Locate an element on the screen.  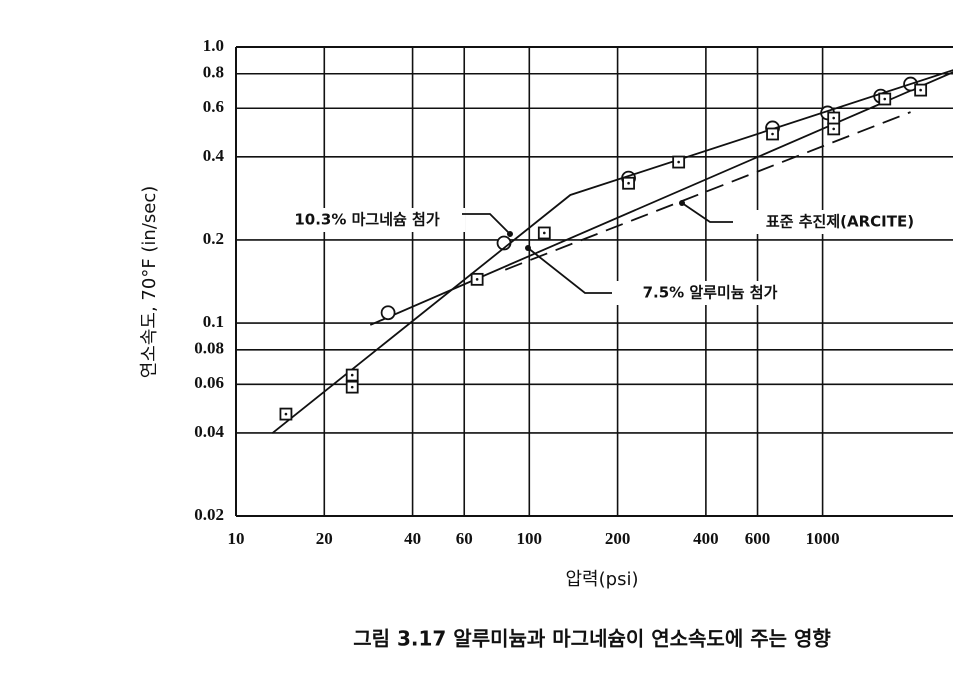
x-tick-label: 60 is located at coordinates (464, 538).